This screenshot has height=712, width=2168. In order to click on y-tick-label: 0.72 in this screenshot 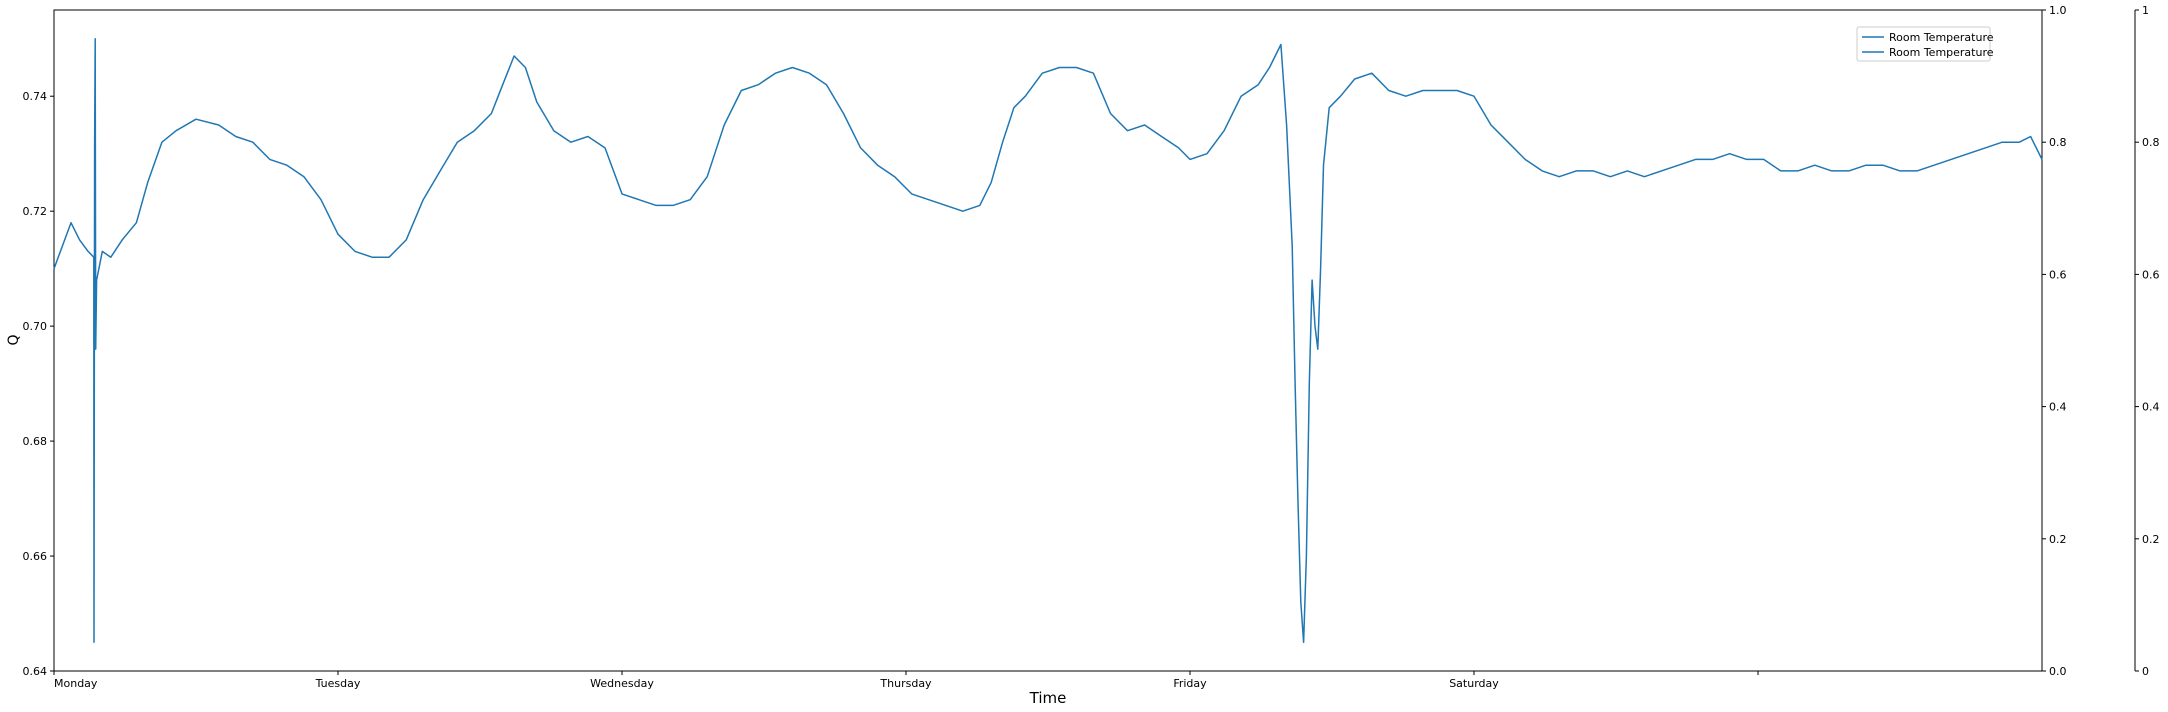, I will do `click(35, 211)`.